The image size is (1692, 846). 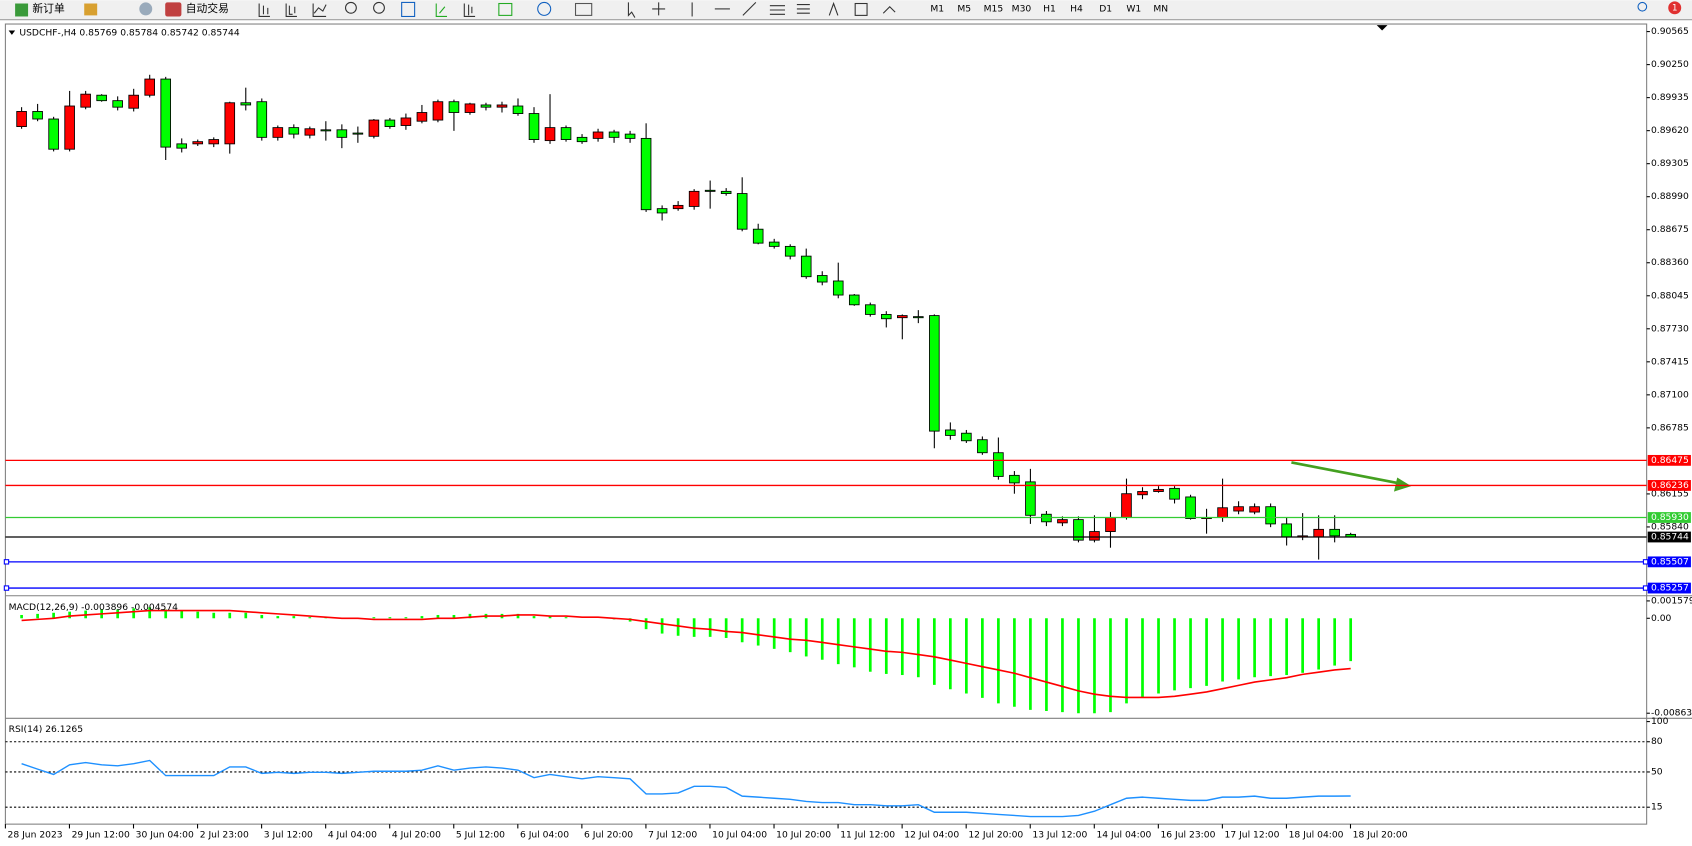 I want to click on auto-trading-icon, so click(x=173, y=9).